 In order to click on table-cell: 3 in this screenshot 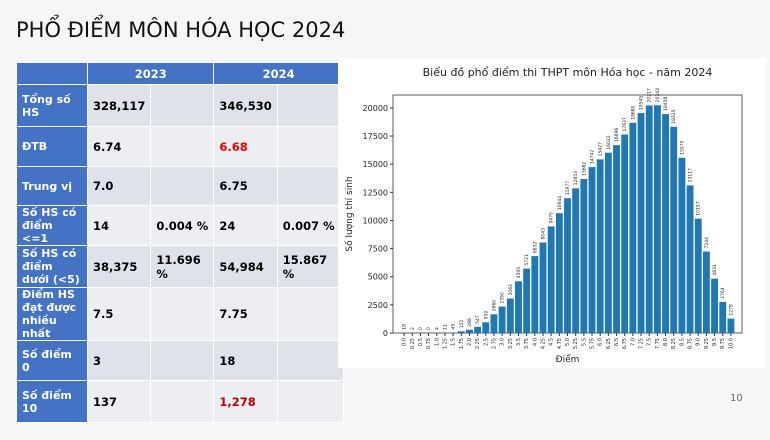, I will do `click(119, 360)`.